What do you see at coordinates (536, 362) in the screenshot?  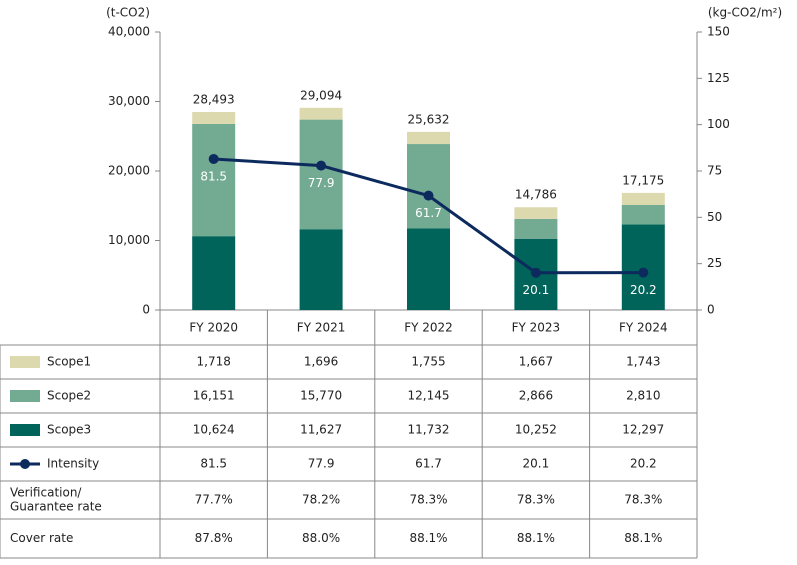 I see `table-cell: 1,667` at bounding box center [536, 362].